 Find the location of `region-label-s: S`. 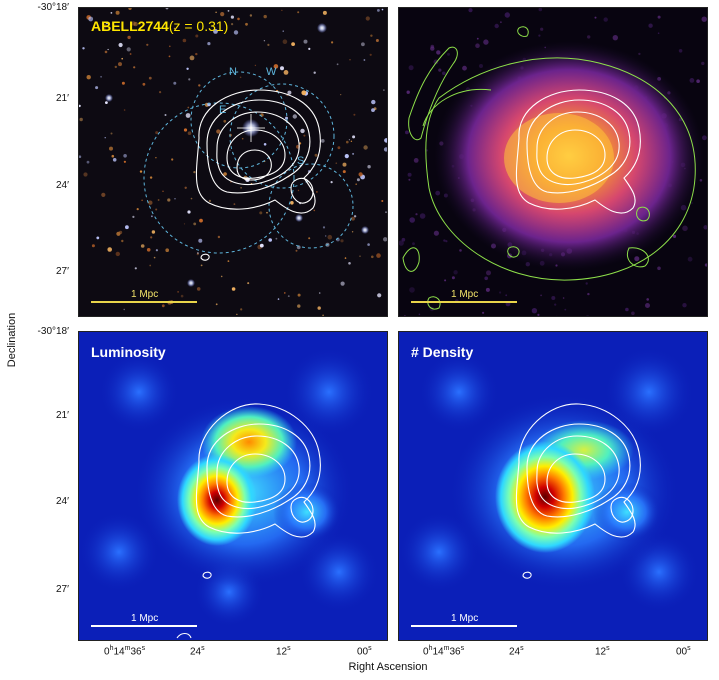

region-label-s: S is located at coordinates (301, 161).